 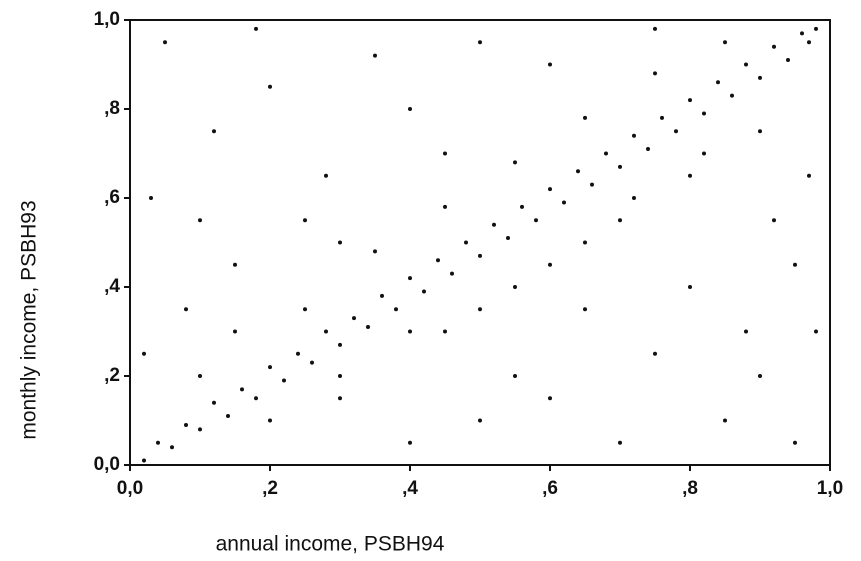 I want to click on x-tick-label: ,4, so click(x=410, y=488).